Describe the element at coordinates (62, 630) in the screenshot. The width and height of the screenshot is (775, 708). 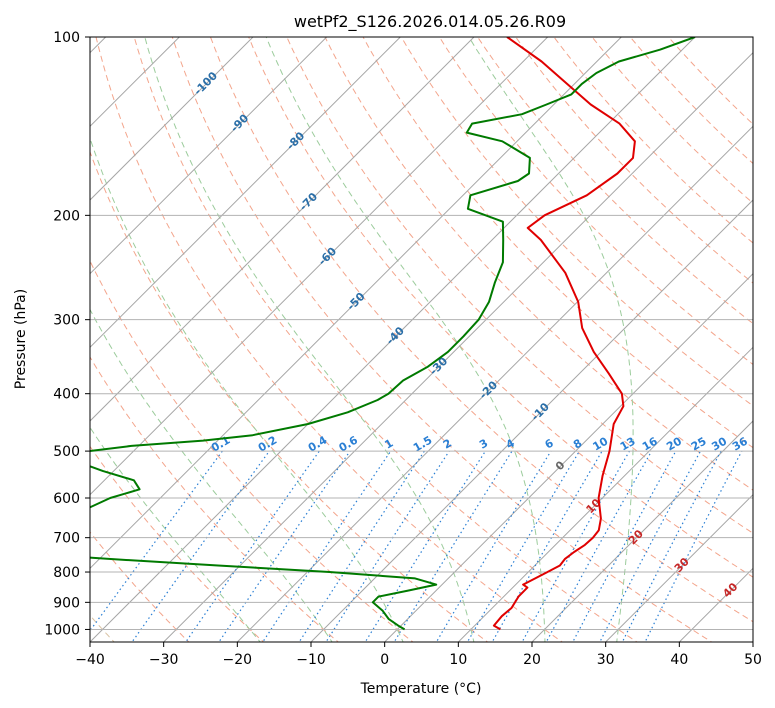
I see `y-tick-label: 1000` at that location.